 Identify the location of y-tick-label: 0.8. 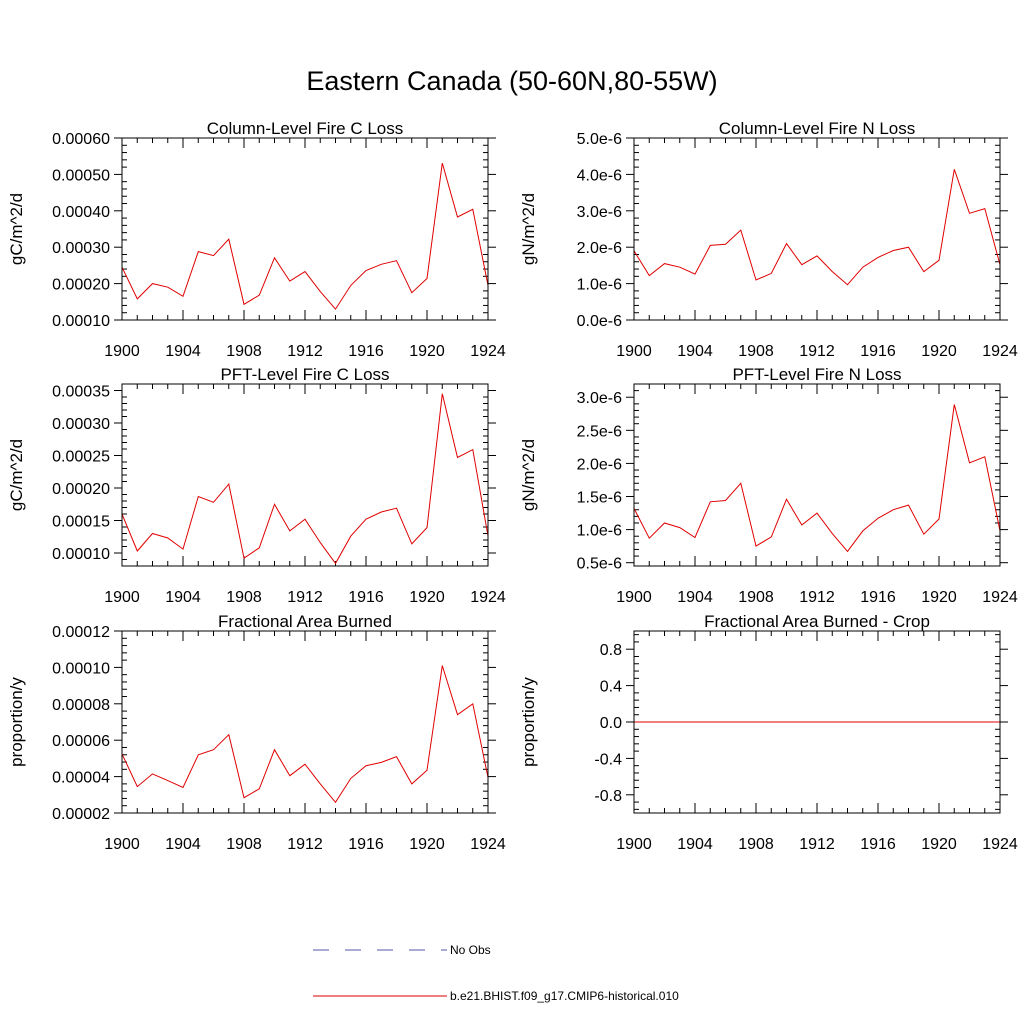
(611, 650).